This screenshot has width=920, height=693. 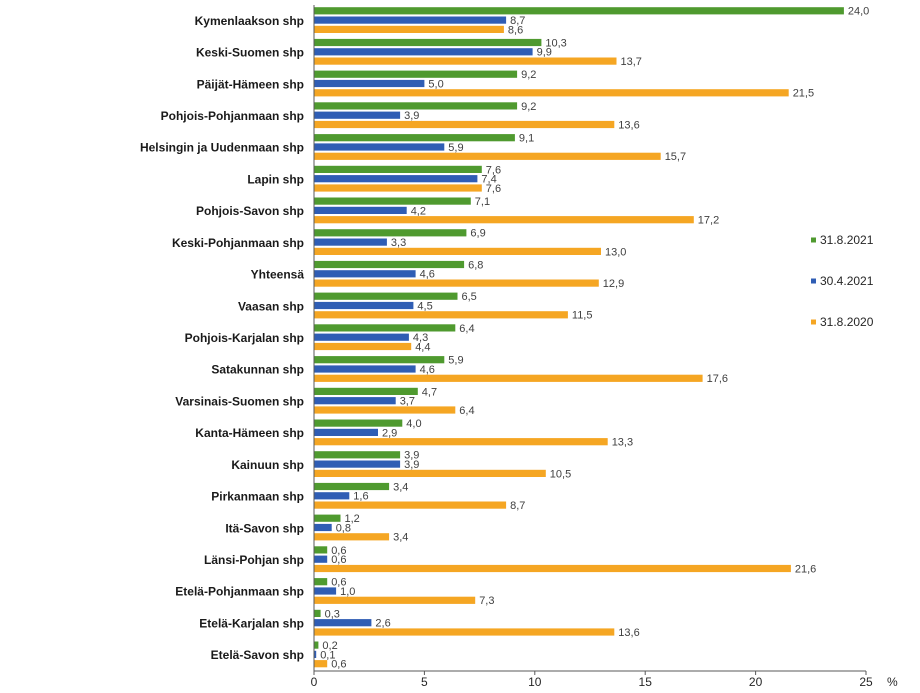 What do you see at coordinates (249, 433) in the screenshot?
I see `category-label: Kanta-Hämeen shp` at bounding box center [249, 433].